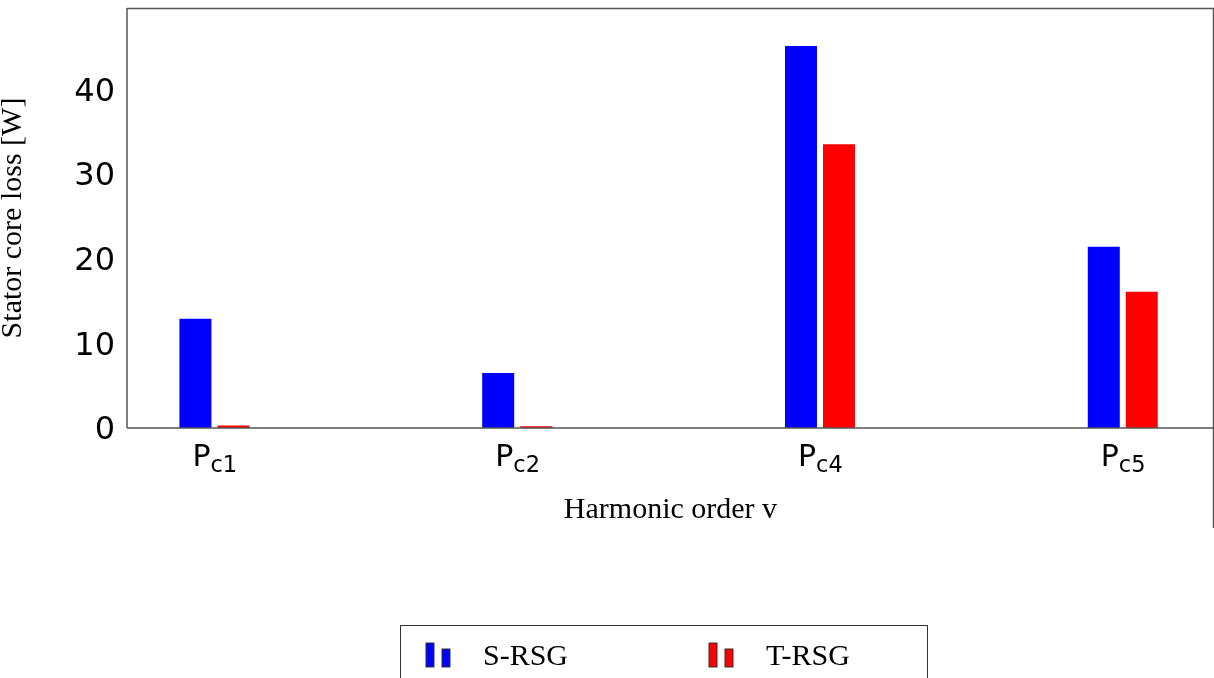  Describe the element at coordinates (215, 457) in the screenshot. I see `x-tick-label: P$_{c1}$` at that location.